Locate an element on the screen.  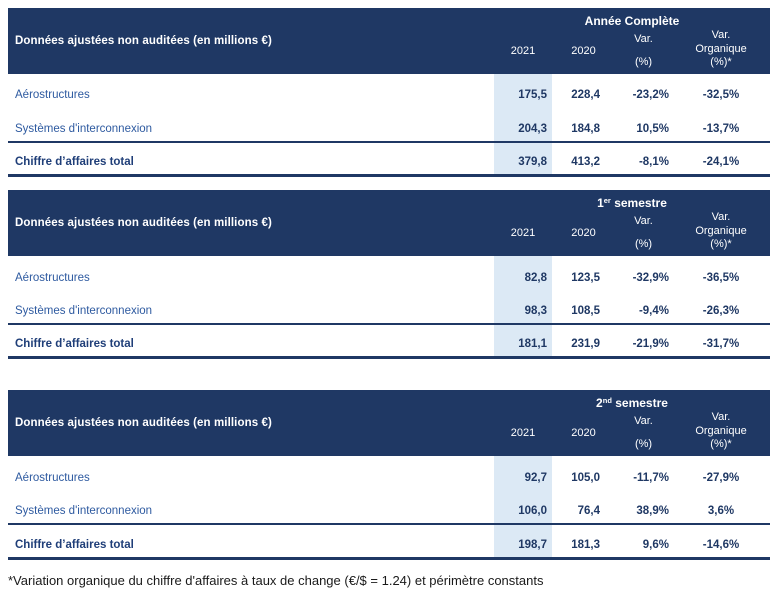
table-row-aerostructures: Aérostructures 82,8 123,5 -32,9% -36,5% is located at coordinates (389, 273).